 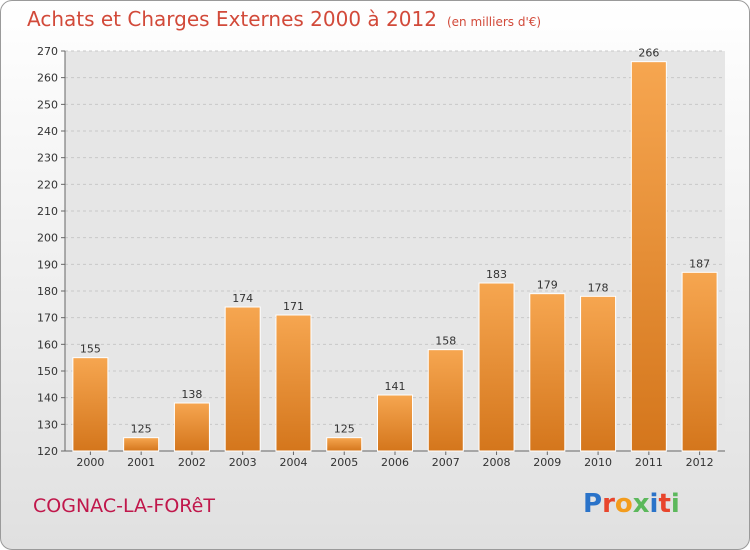 What do you see at coordinates (496, 367) in the screenshot?
I see `bar-2008` at bounding box center [496, 367].